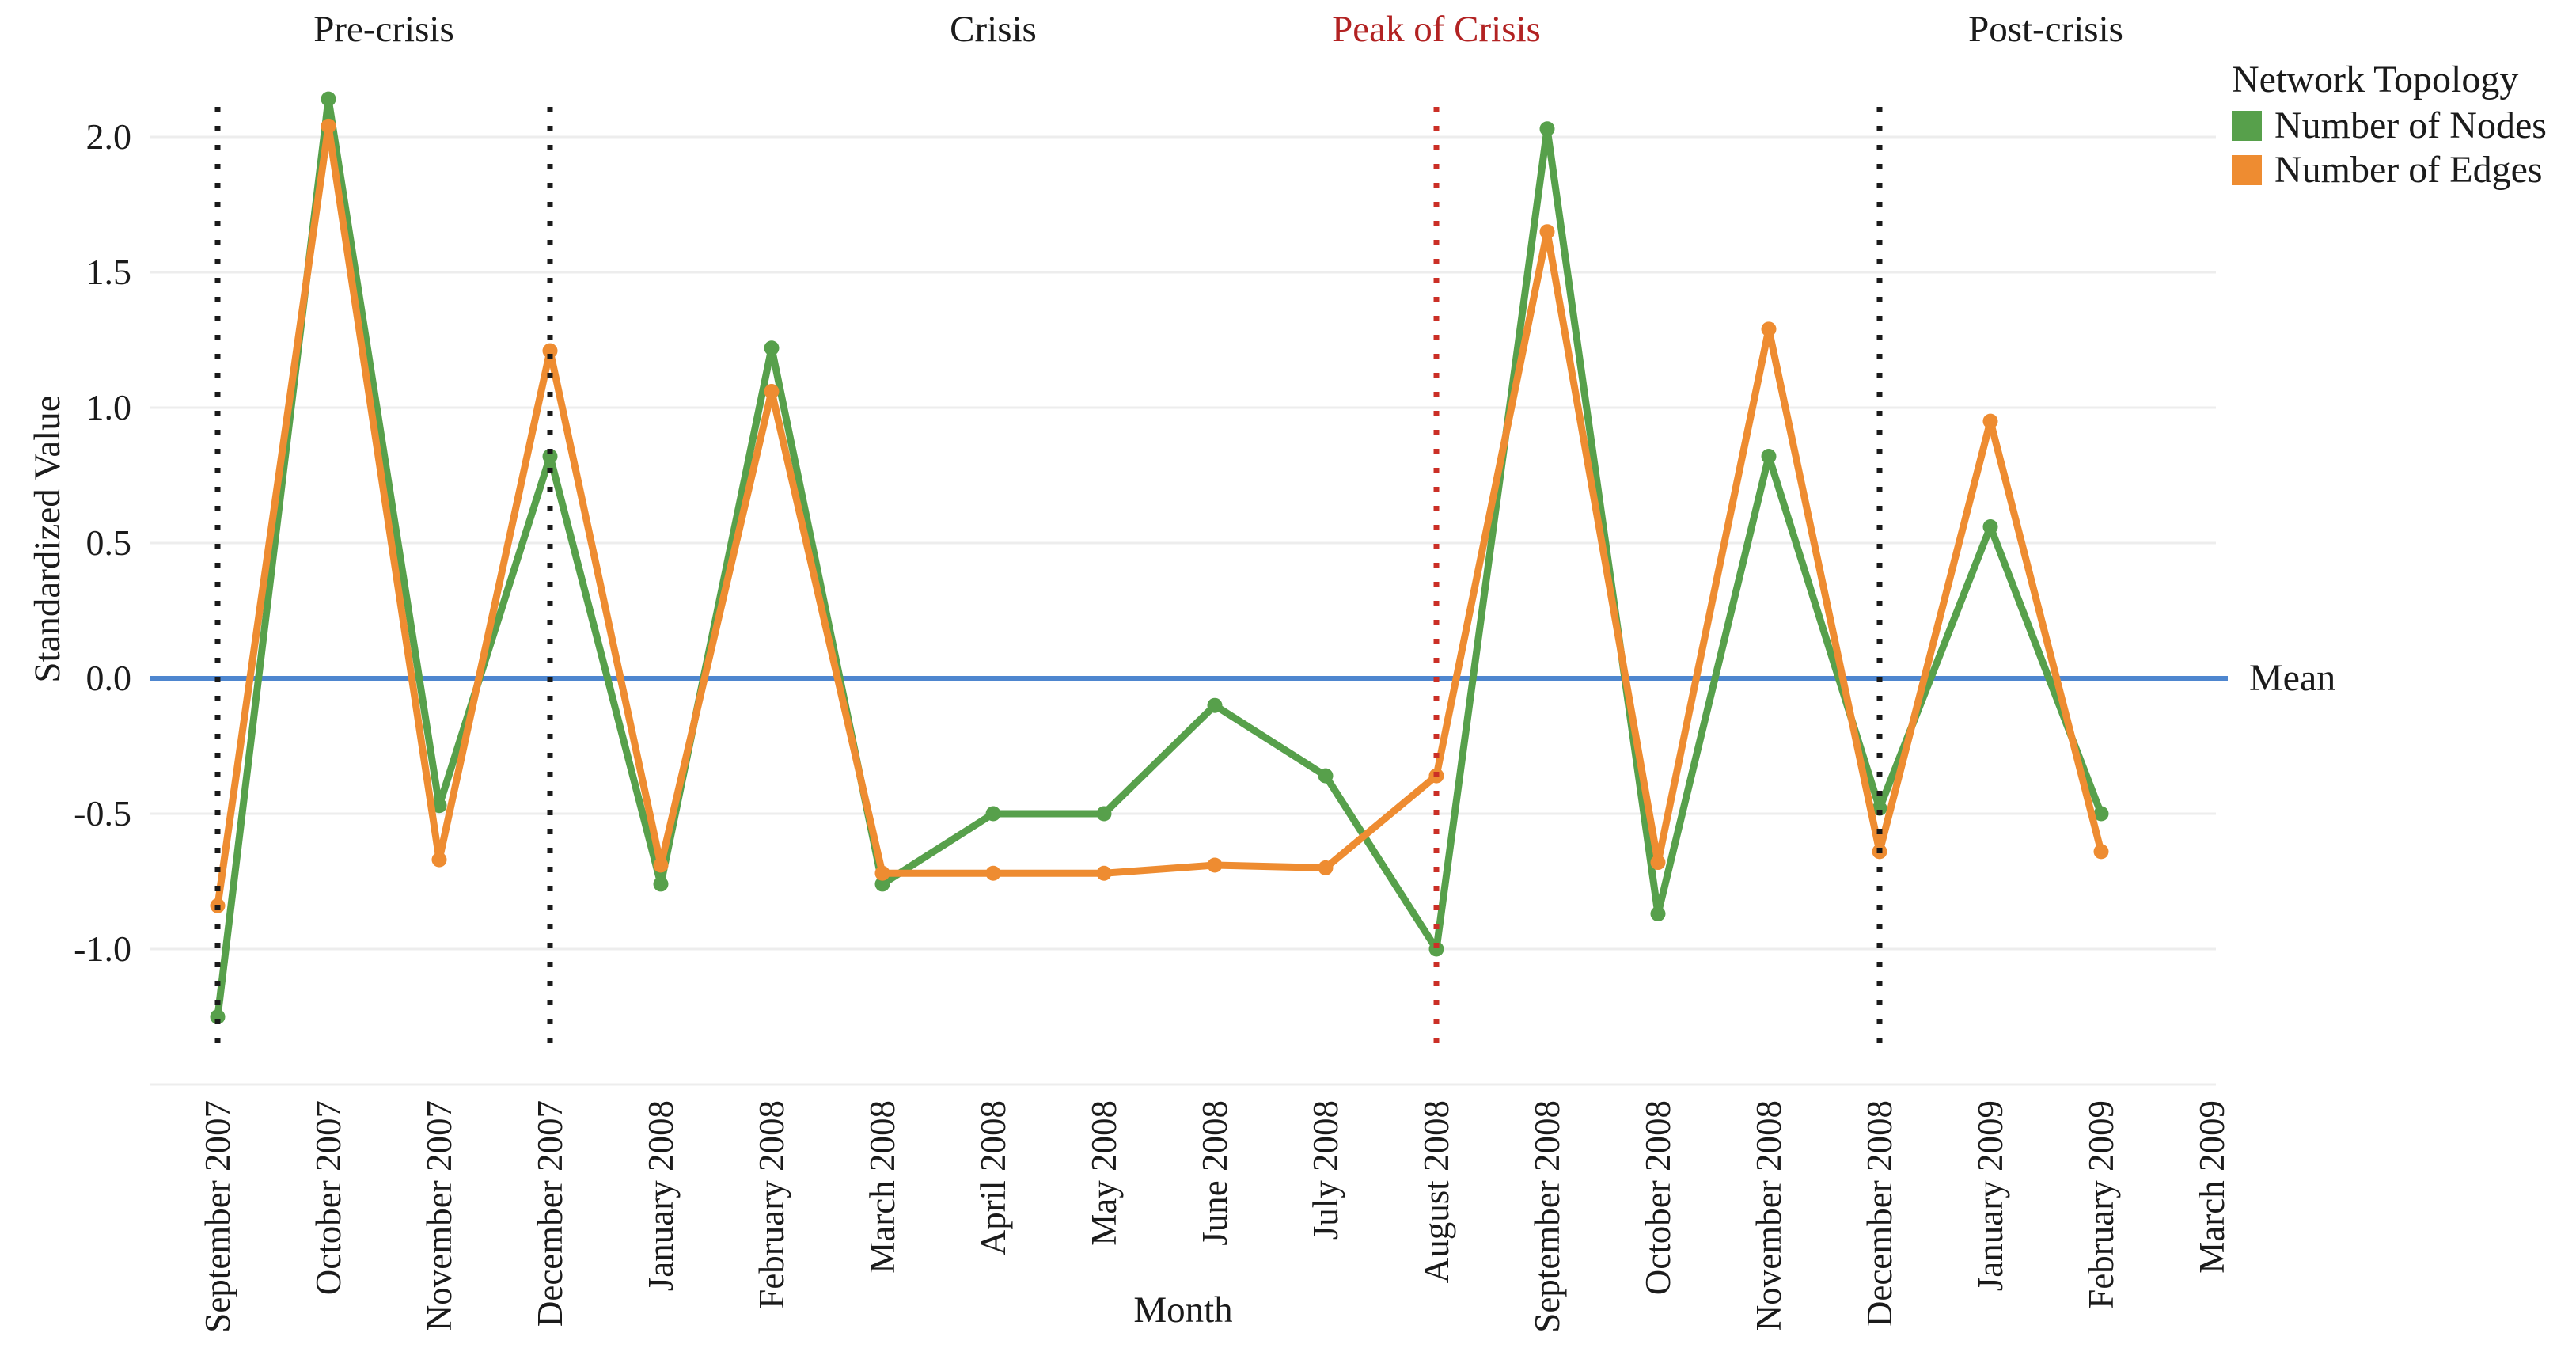  What do you see at coordinates (217, 1216) in the screenshot?
I see `x-tick-label: September 2007` at bounding box center [217, 1216].